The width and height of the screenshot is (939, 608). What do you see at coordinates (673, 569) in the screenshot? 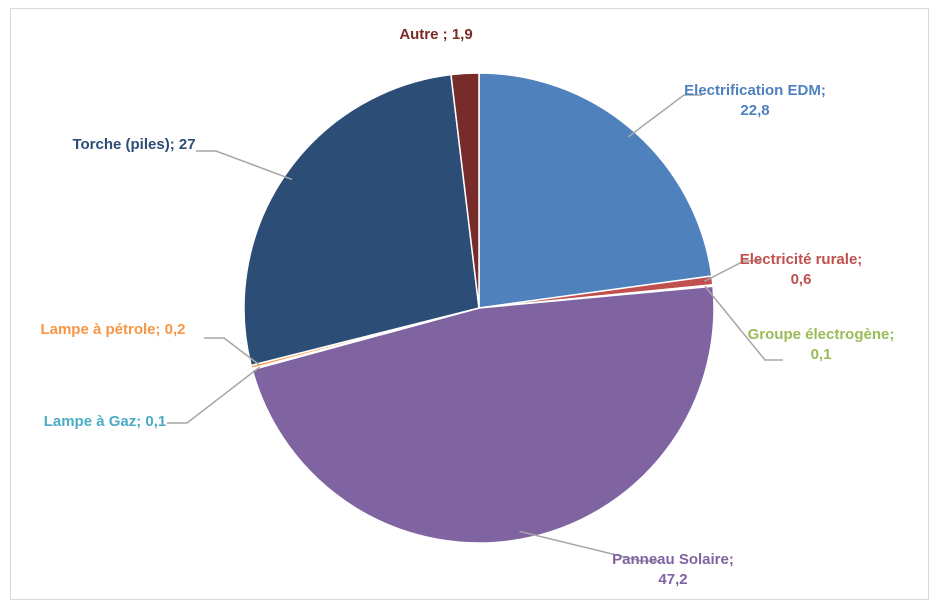
I see `data-label-panneau-solaire: Panneau Solaire; 47,2` at bounding box center [673, 569].